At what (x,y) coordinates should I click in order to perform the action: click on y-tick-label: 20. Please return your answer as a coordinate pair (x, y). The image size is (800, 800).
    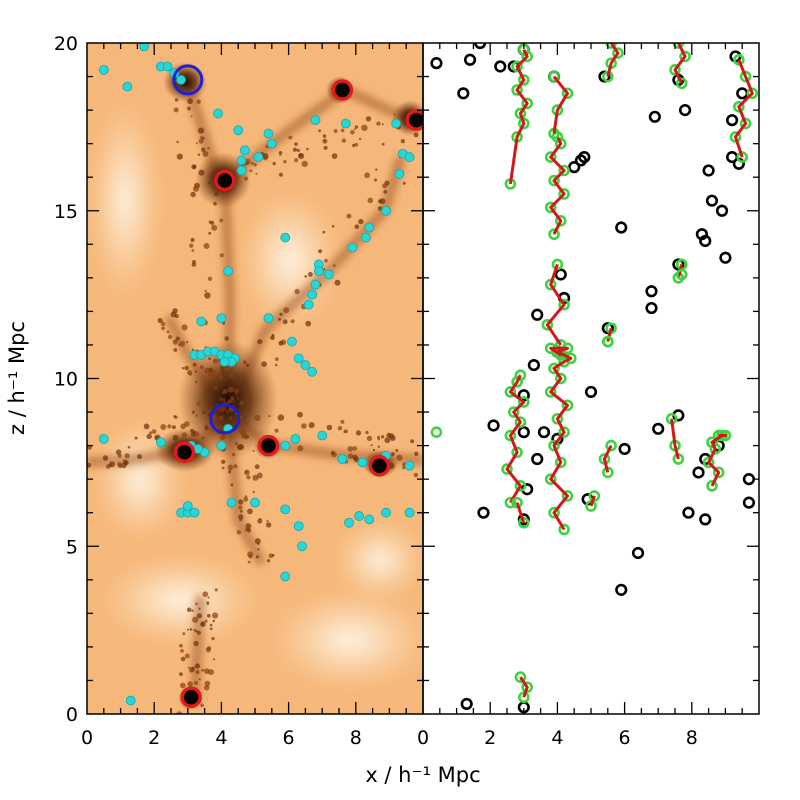
    Looking at the image, I should click on (66, 44).